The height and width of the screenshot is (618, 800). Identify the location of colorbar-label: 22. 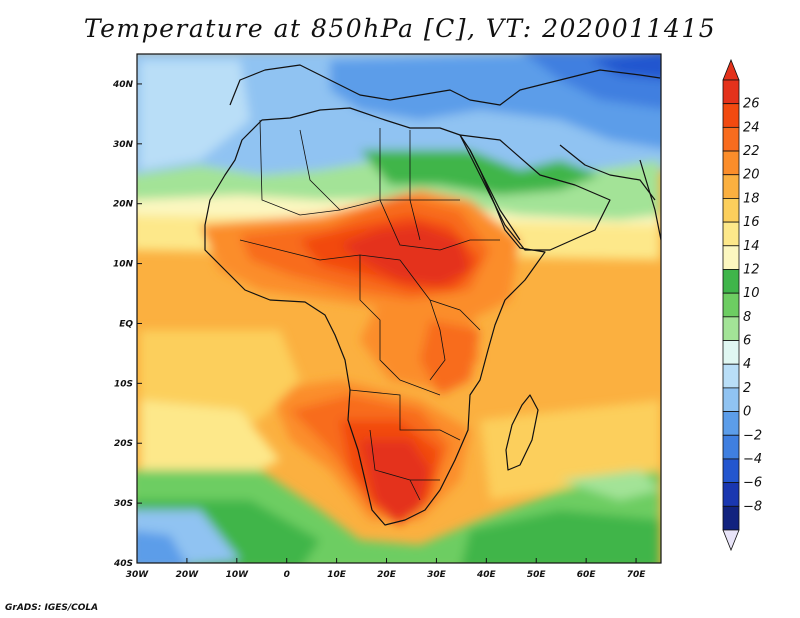
(751, 151).